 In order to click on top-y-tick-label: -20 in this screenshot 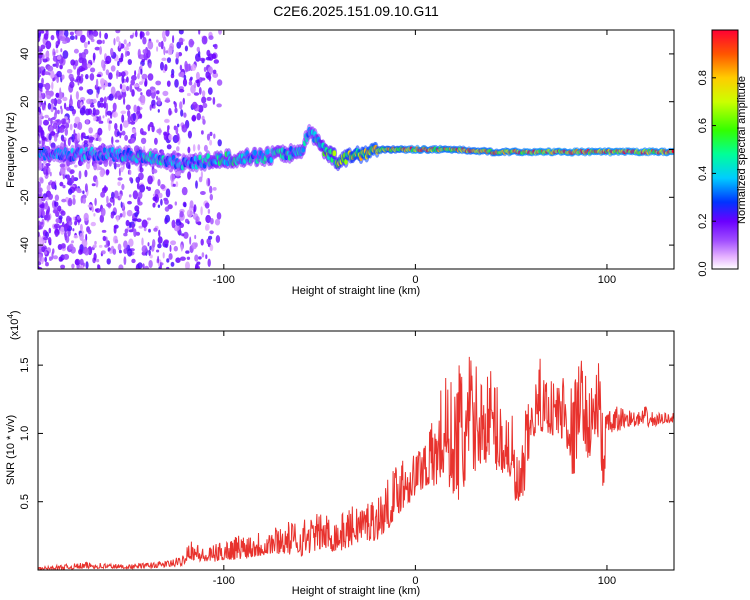, I will do `click(25, 197)`.